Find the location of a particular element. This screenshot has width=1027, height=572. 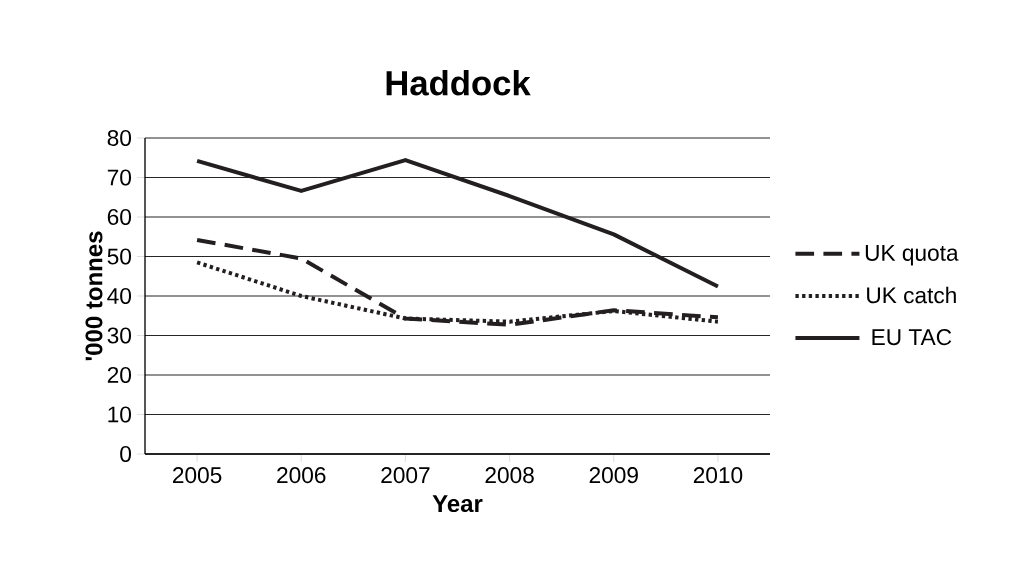

y-axis-title: '000 tonnes is located at coordinates (94, 296).